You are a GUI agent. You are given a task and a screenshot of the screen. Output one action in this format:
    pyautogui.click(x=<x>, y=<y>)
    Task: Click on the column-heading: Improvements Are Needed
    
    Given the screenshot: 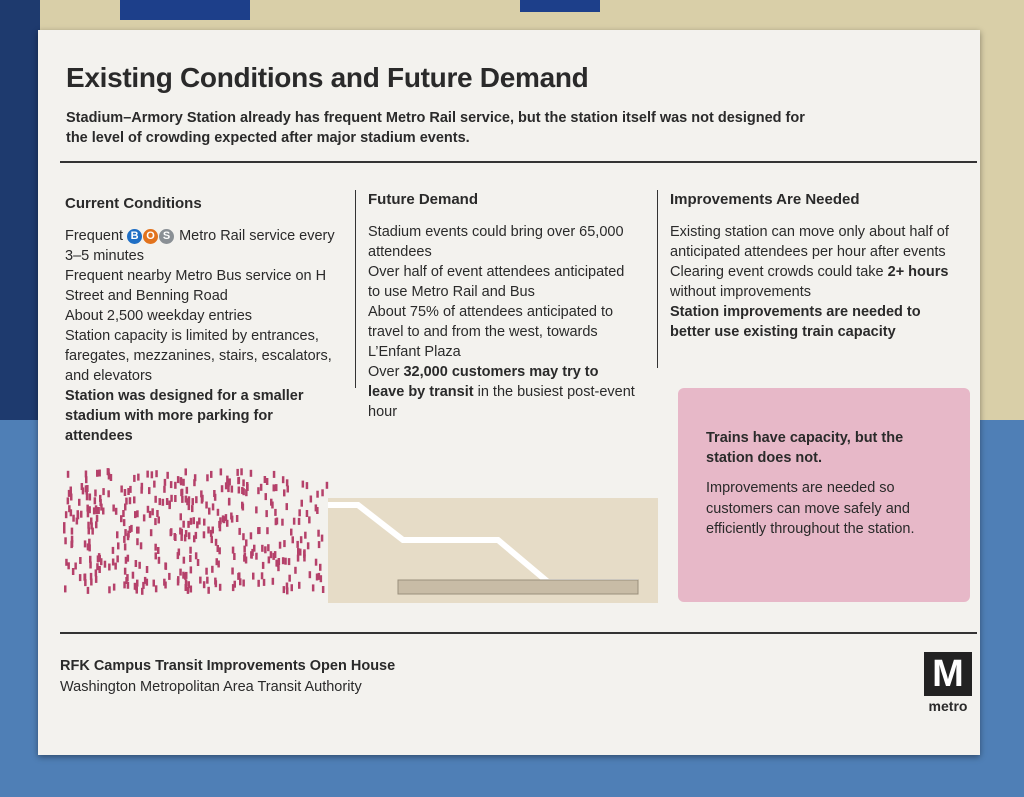 What is the action you would take?
    pyautogui.click(x=765, y=199)
    